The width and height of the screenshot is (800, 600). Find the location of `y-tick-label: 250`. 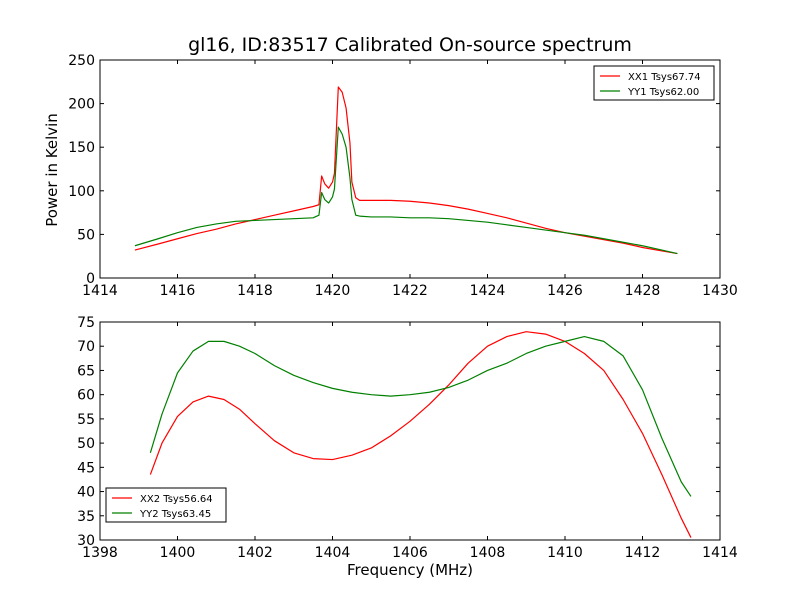

y-tick-label: 250 is located at coordinates (81, 61).